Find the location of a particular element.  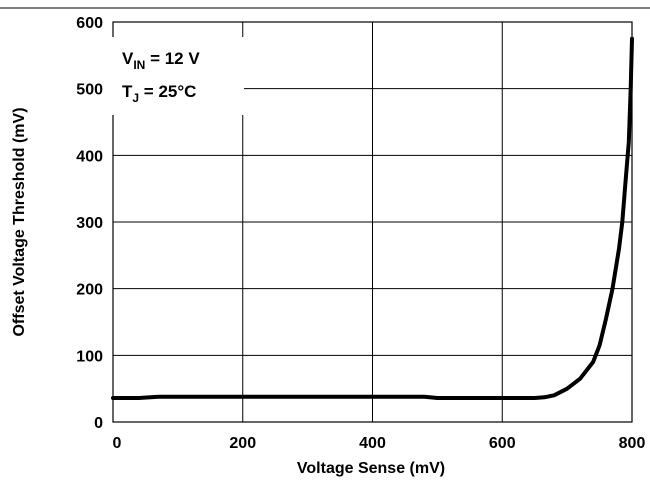

x-axis-label: Voltage Sense (mV) is located at coordinates (371, 468).